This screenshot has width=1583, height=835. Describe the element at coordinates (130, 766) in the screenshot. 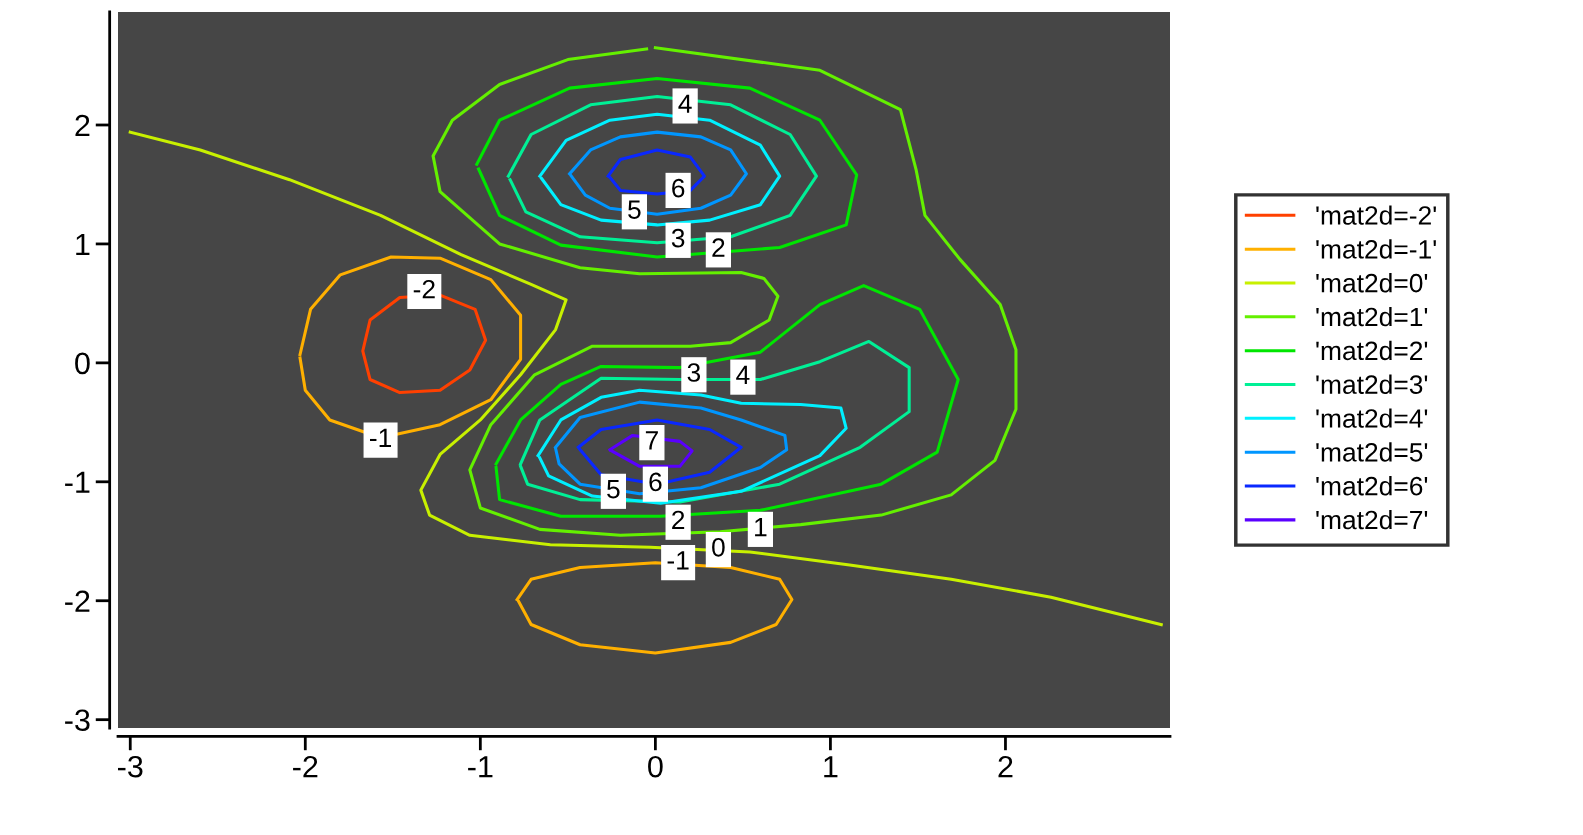

I see `x-tick-label: -3` at that location.